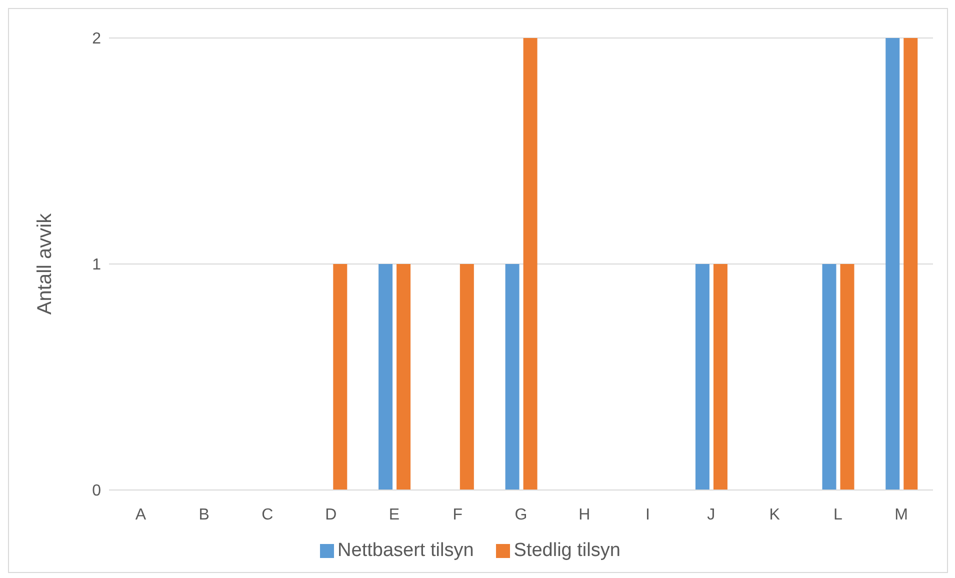  Describe the element at coordinates (457, 515) in the screenshot. I see `x-tick-label: F` at that location.